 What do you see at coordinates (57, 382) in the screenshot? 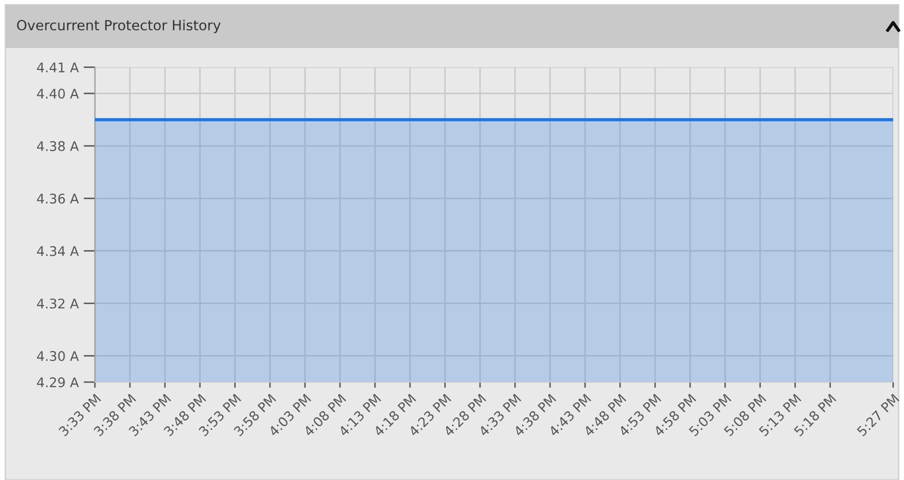
I see `y-tick-label: 4.29 A` at bounding box center [57, 382].